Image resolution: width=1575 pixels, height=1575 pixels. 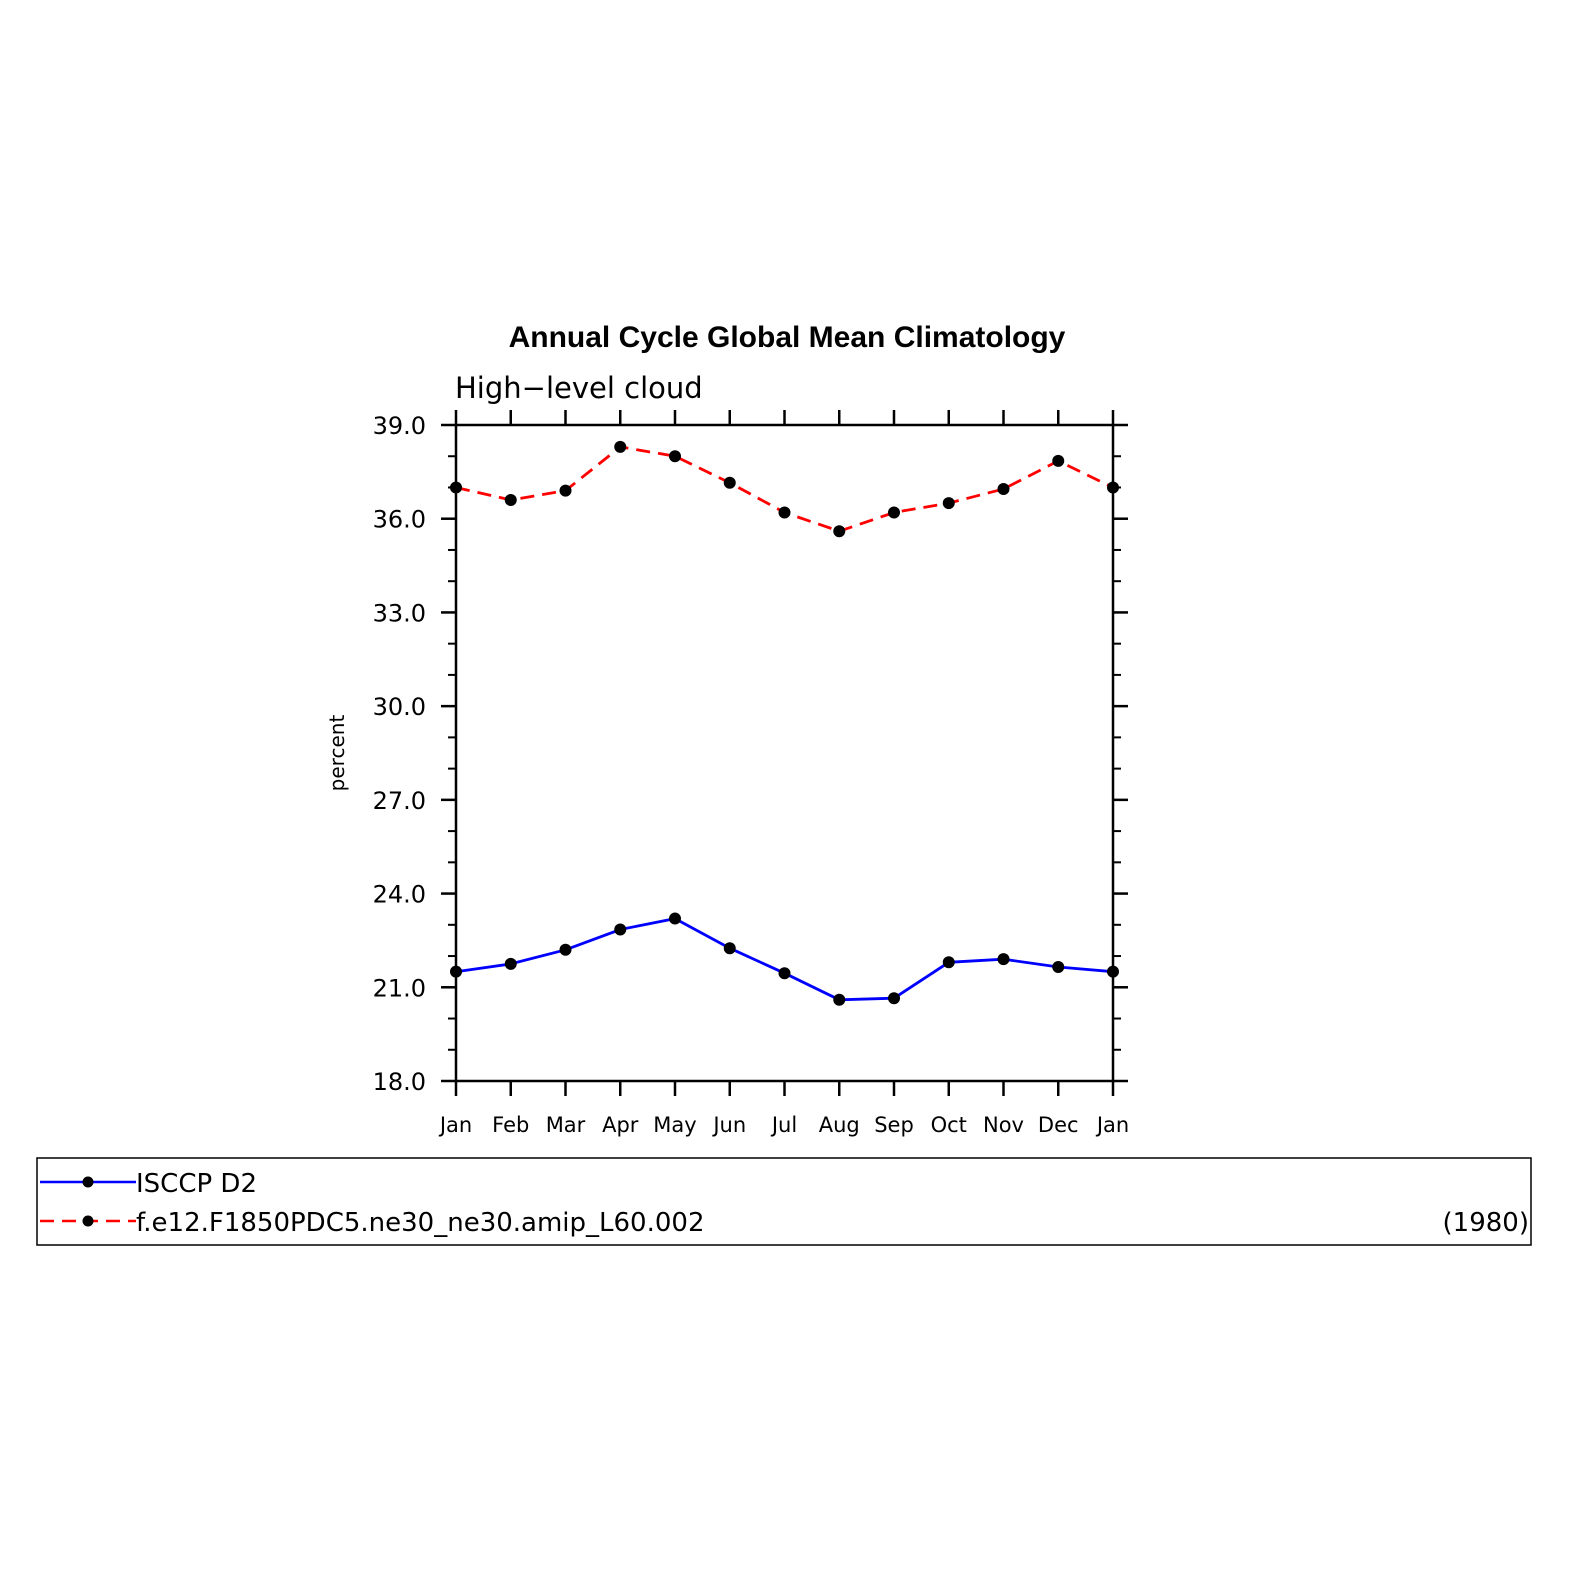 What do you see at coordinates (399, 988) in the screenshot?
I see `y-tick-label: 21.0` at bounding box center [399, 988].